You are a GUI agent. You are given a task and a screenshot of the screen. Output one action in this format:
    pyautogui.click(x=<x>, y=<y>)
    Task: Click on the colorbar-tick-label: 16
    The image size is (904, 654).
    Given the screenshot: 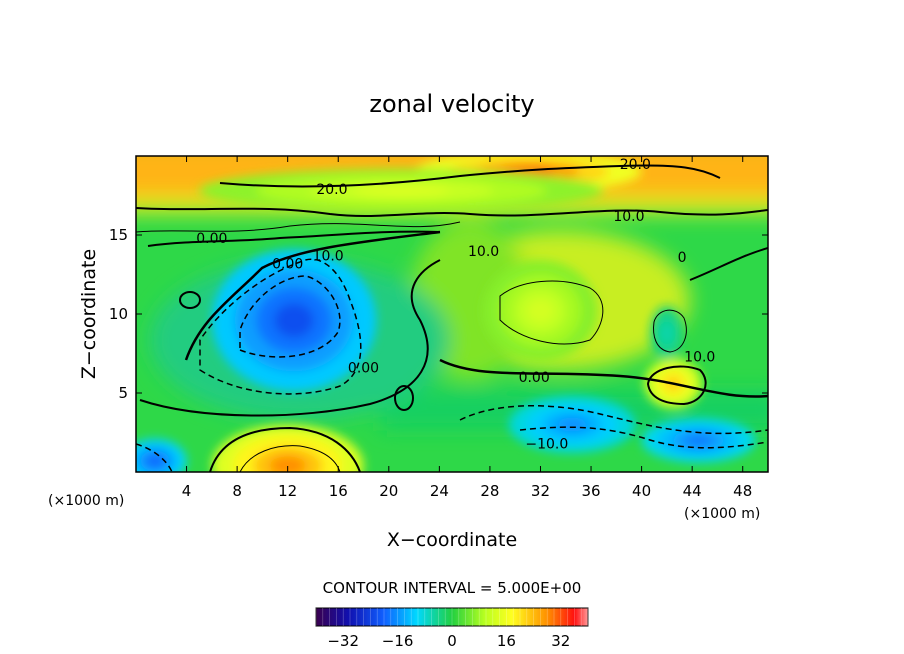 What is the action you would take?
    pyautogui.click(x=506, y=641)
    